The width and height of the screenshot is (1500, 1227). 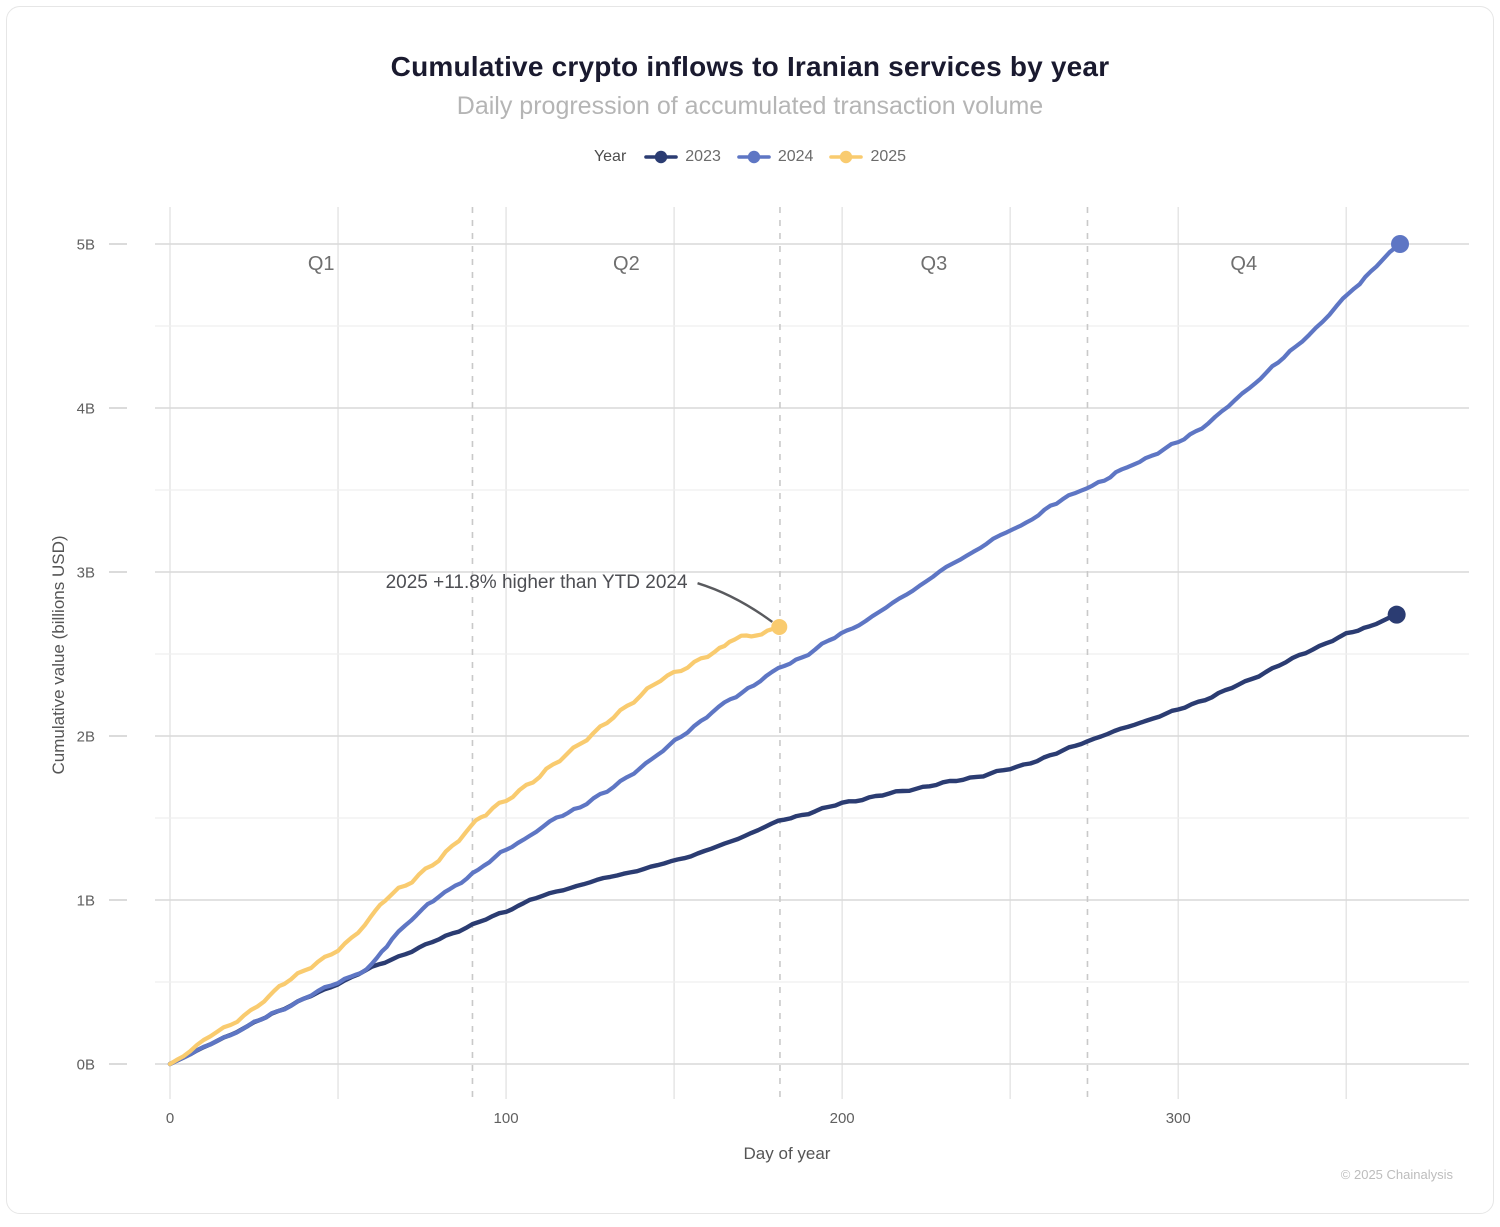 What do you see at coordinates (888, 156) in the screenshot?
I see `legend-item-label: 2025` at bounding box center [888, 156].